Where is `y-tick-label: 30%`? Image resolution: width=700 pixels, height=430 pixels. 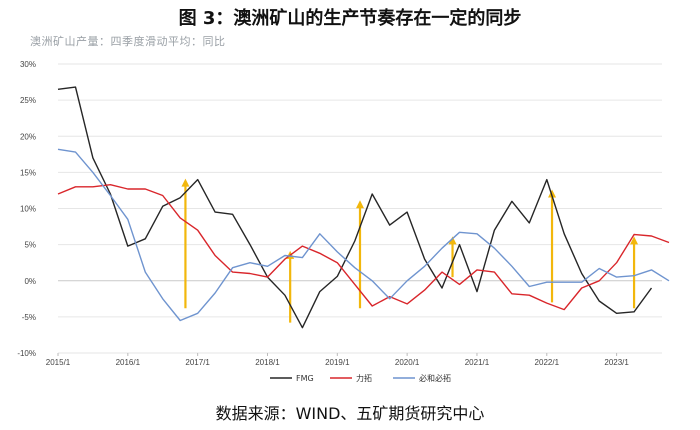 y-tick-label: 30% is located at coordinates (28, 64).